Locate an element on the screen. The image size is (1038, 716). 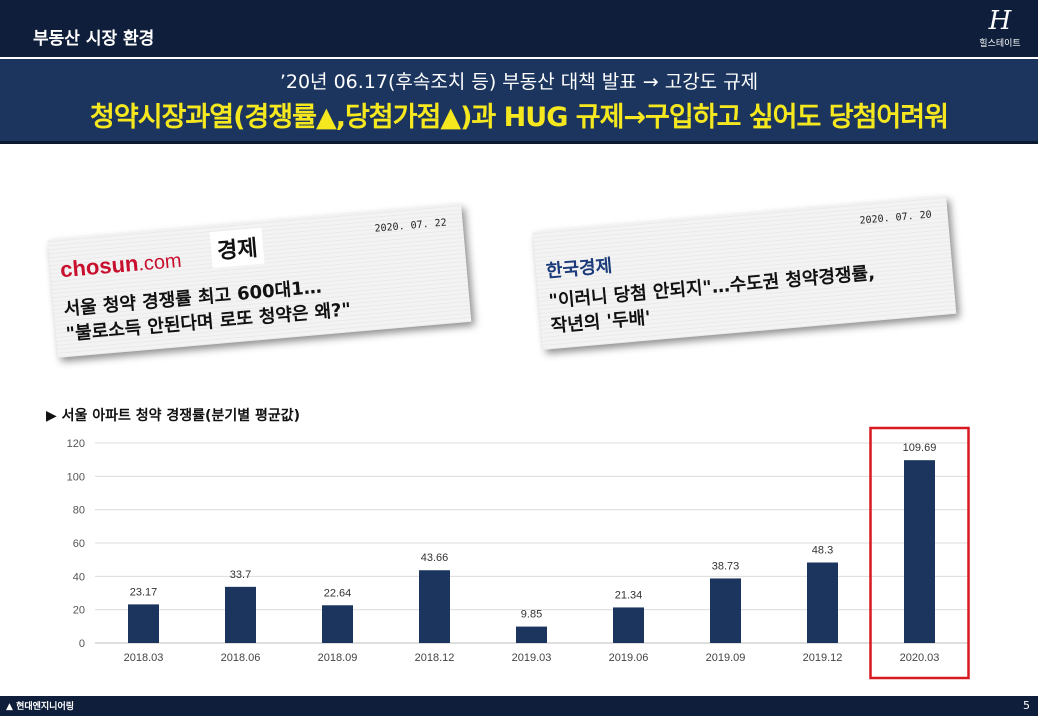
clipping-date: 2020. 07. 20 is located at coordinates (896, 218).